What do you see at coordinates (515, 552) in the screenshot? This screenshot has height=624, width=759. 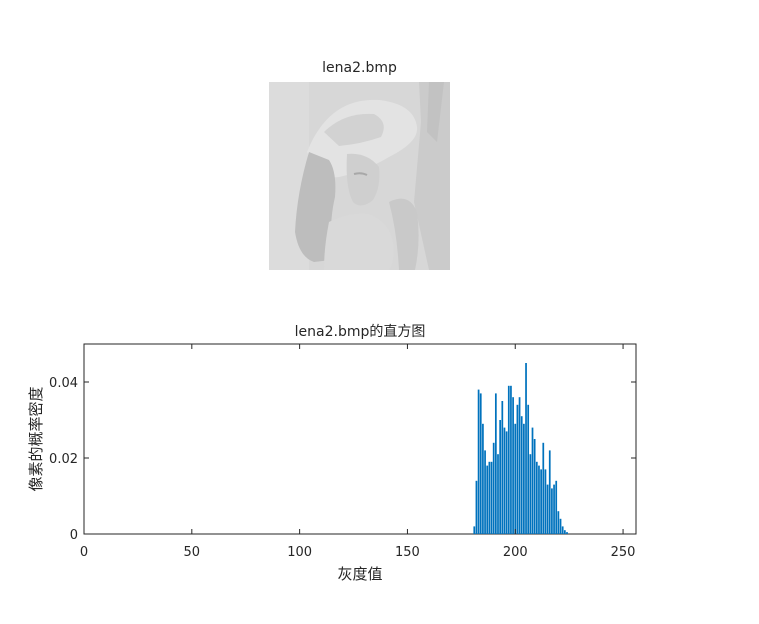 I see `x-tick-label: 200` at bounding box center [515, 552].